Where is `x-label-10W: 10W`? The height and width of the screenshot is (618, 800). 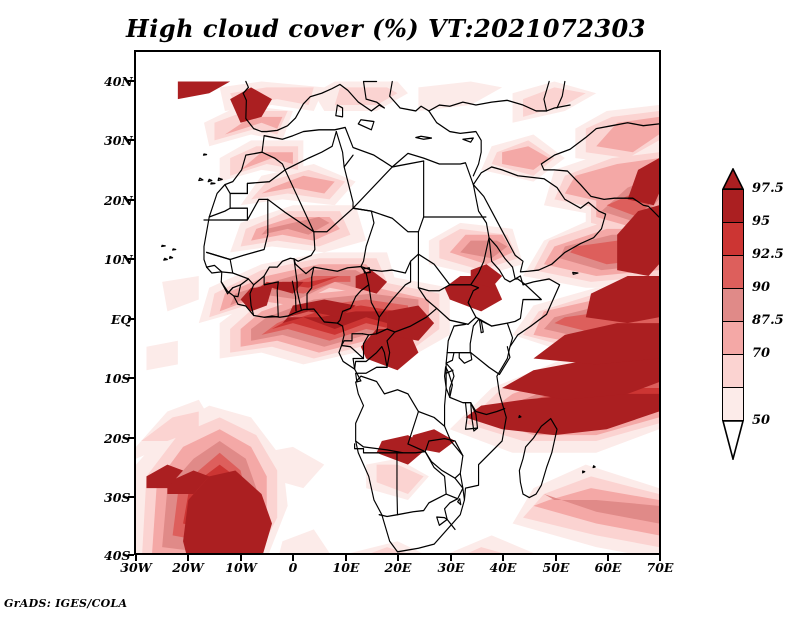 x-label-10W: 10W is located at coordinates (241, 567).